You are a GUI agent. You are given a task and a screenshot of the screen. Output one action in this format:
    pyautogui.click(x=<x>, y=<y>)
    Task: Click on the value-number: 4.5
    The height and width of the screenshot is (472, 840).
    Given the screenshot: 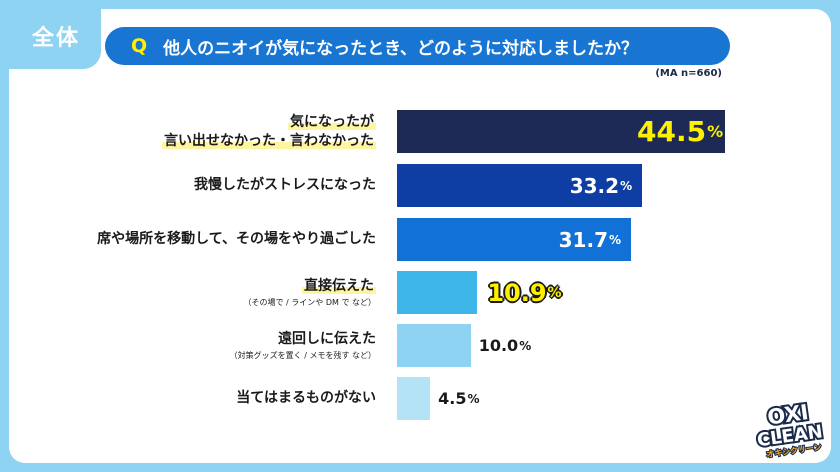 What is the action you would take?
    pyautogui.click(x=452, y=398)
    